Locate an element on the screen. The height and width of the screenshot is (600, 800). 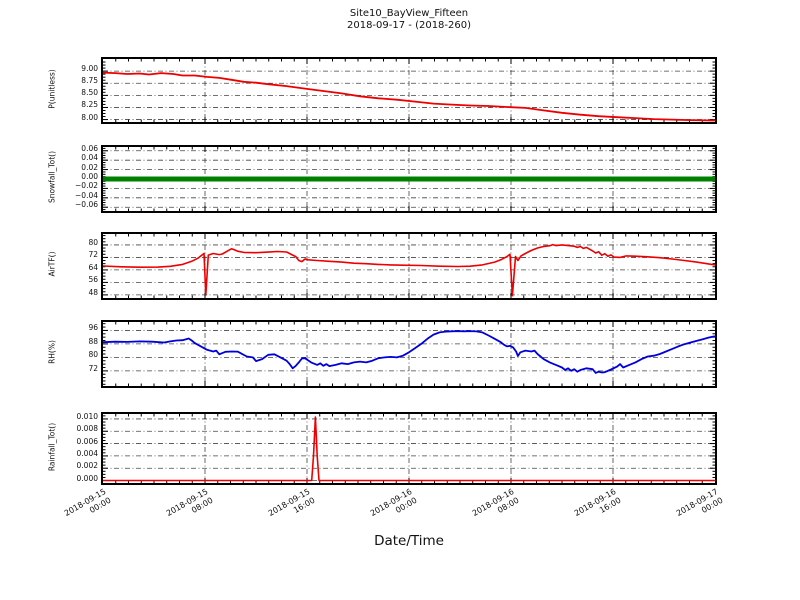
panel-rh is located at coordinates (409, 354).